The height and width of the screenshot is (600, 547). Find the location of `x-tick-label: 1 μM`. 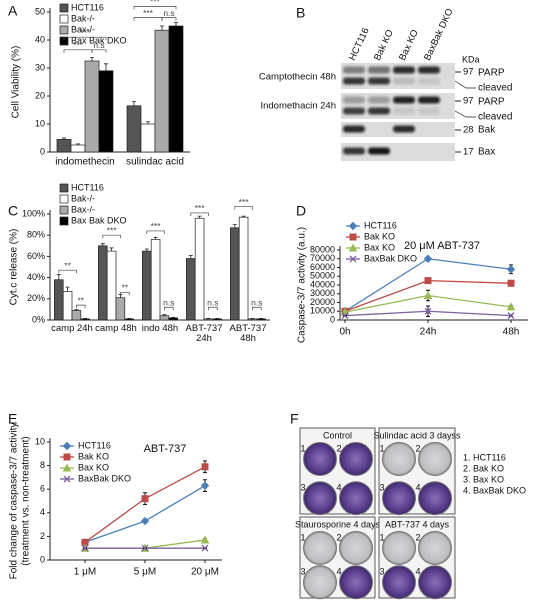

x-tick-label: 1 μM is located at coordinates (85, 572).